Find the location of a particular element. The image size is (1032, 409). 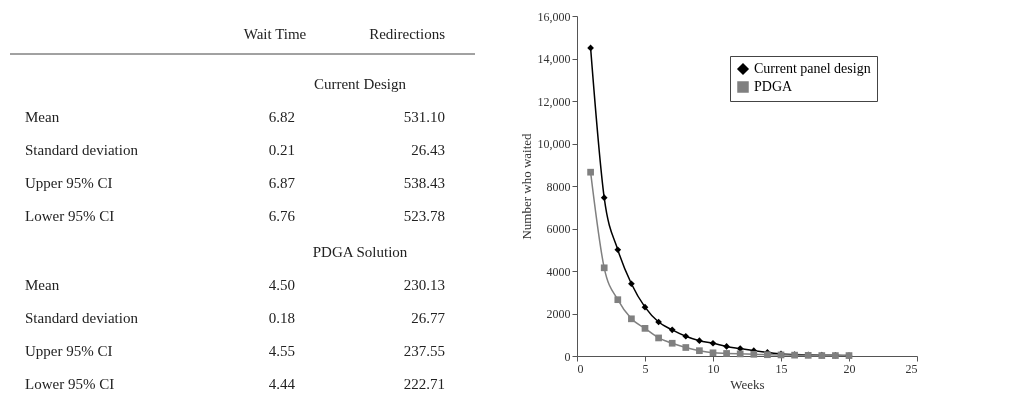

text: 237.55 is located at coordinates (424, 351).